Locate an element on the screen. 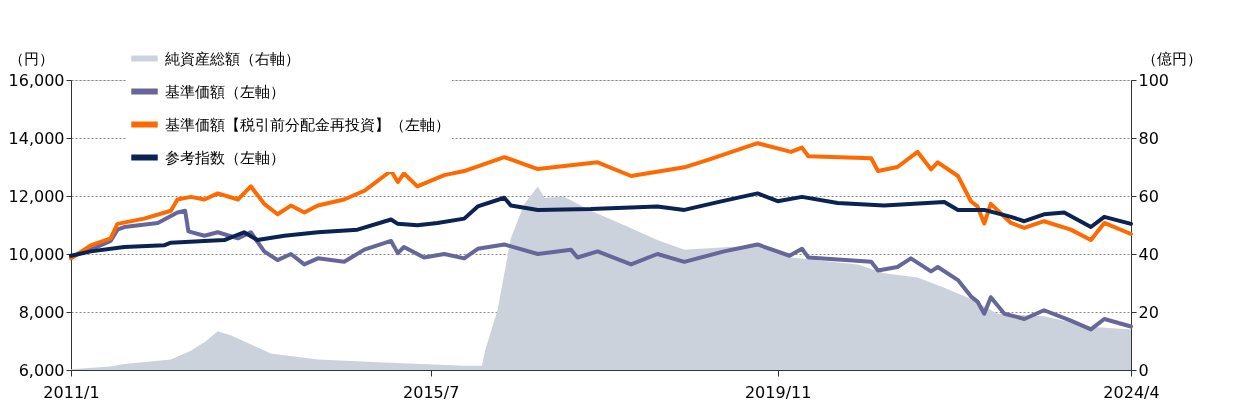 The height and width of the screenshot is (418, 1255). x-tick-label: 2024/4 is located at coordinates (1131, 392).